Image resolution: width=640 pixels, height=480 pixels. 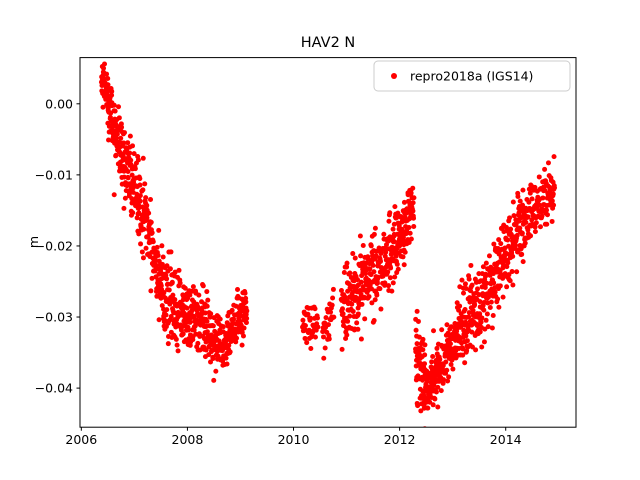 I want to click on x-tick-label: 2006, so click(x=81, y=439).